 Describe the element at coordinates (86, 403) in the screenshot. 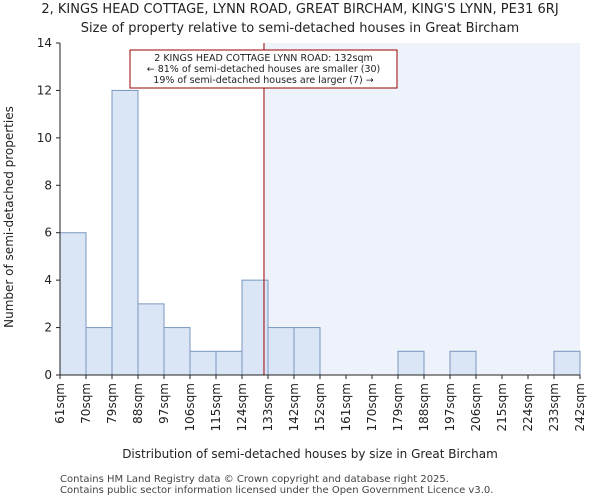

I see `x-tick-label: 70sqm` at that location.